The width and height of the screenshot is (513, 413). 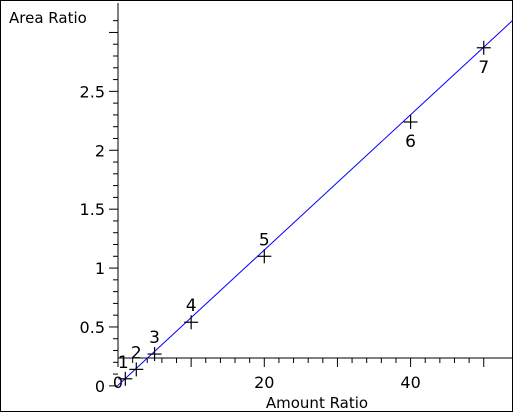 I want to click on data-point: 1, so click(x=125, y=369).